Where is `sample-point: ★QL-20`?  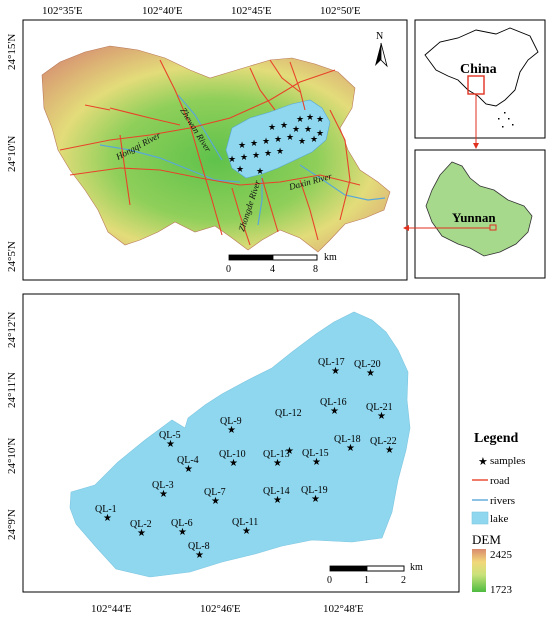
sample-point: ★QL-20 is located at coordinates (367, 369).